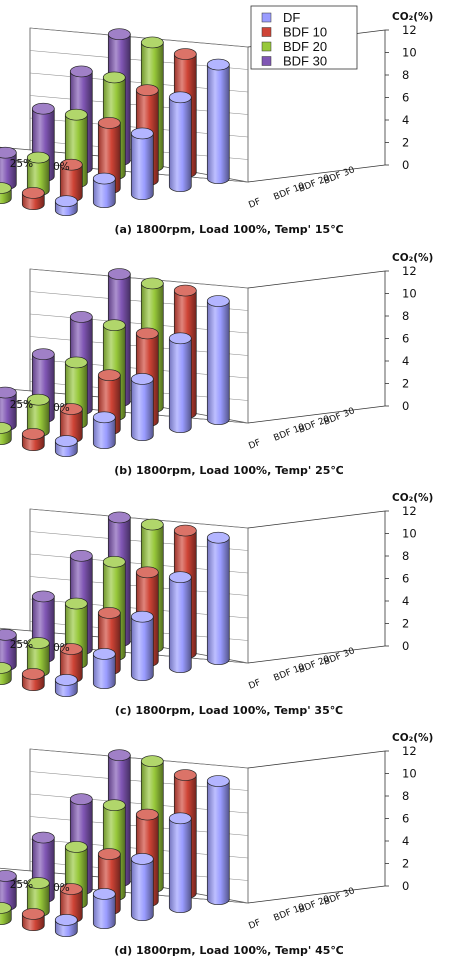  I want to click on unit-label: CO₂(%), so click(412, 17).